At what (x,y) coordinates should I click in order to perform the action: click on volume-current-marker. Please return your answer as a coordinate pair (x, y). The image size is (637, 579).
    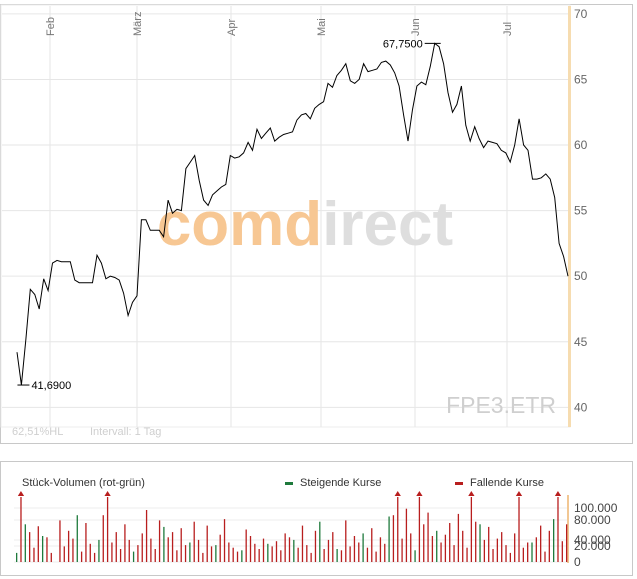
    Looking at the image, I should click on (568, 529).